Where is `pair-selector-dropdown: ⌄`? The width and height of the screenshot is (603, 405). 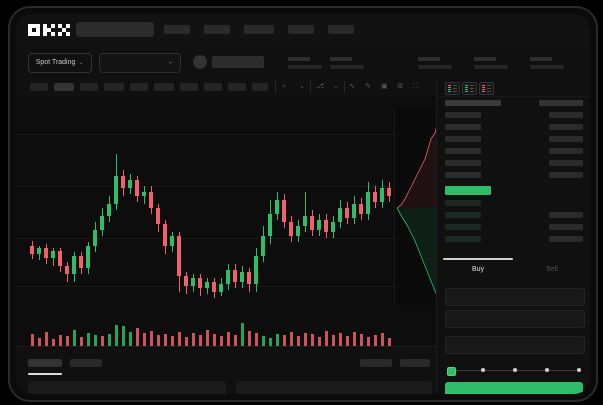
pair-selector-dropdown: ⌄ is located at coordinates (140, 63).